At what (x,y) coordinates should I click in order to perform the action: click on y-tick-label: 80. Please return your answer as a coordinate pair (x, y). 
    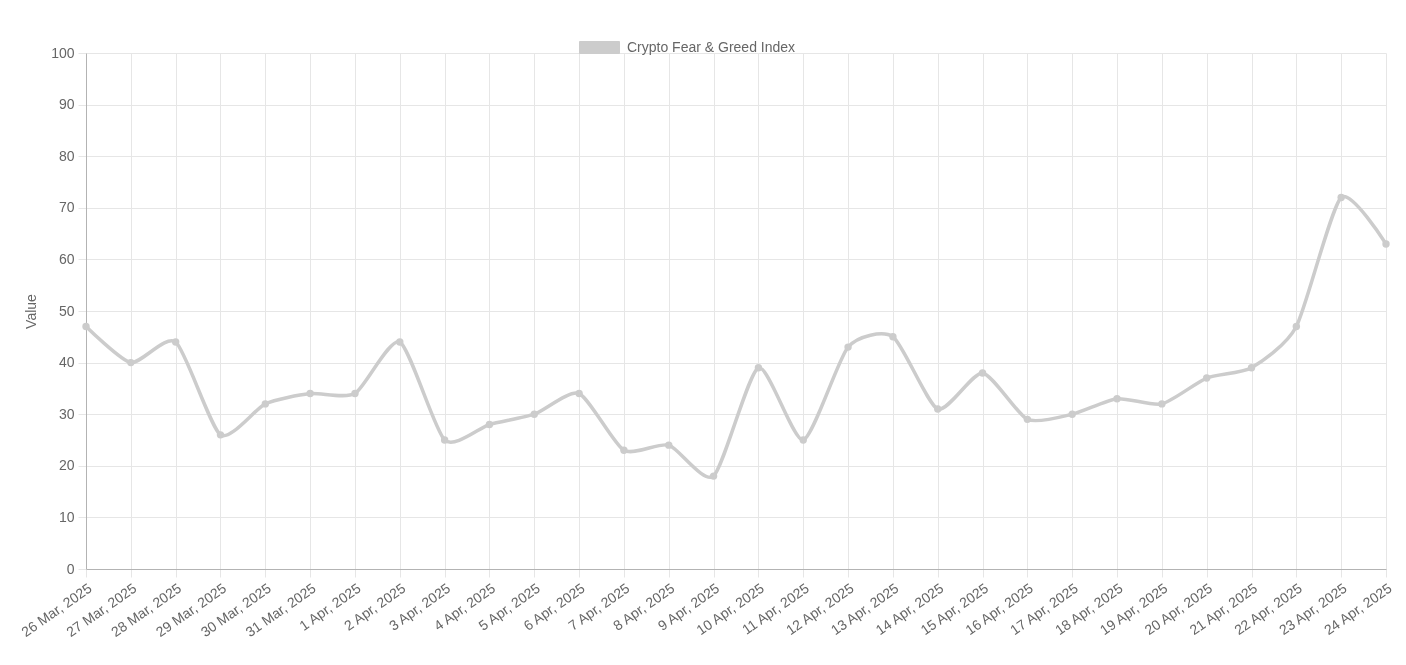
    Looking at the image, I should click on (66, 155).